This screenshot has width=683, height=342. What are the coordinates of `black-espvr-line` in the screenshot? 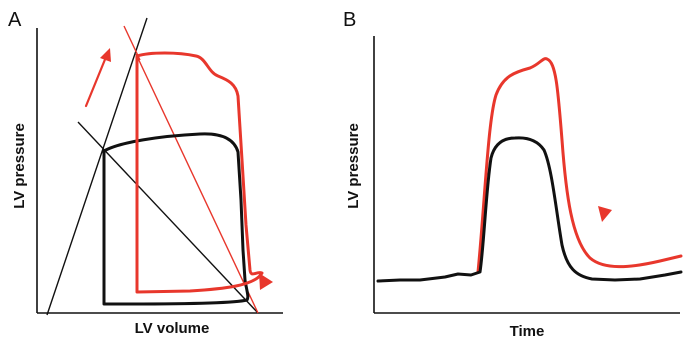 It's located at (97, 166).